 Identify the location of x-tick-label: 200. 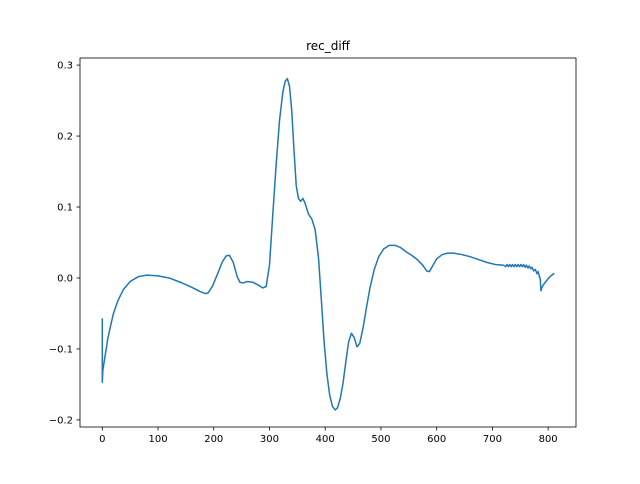
(213, 439).